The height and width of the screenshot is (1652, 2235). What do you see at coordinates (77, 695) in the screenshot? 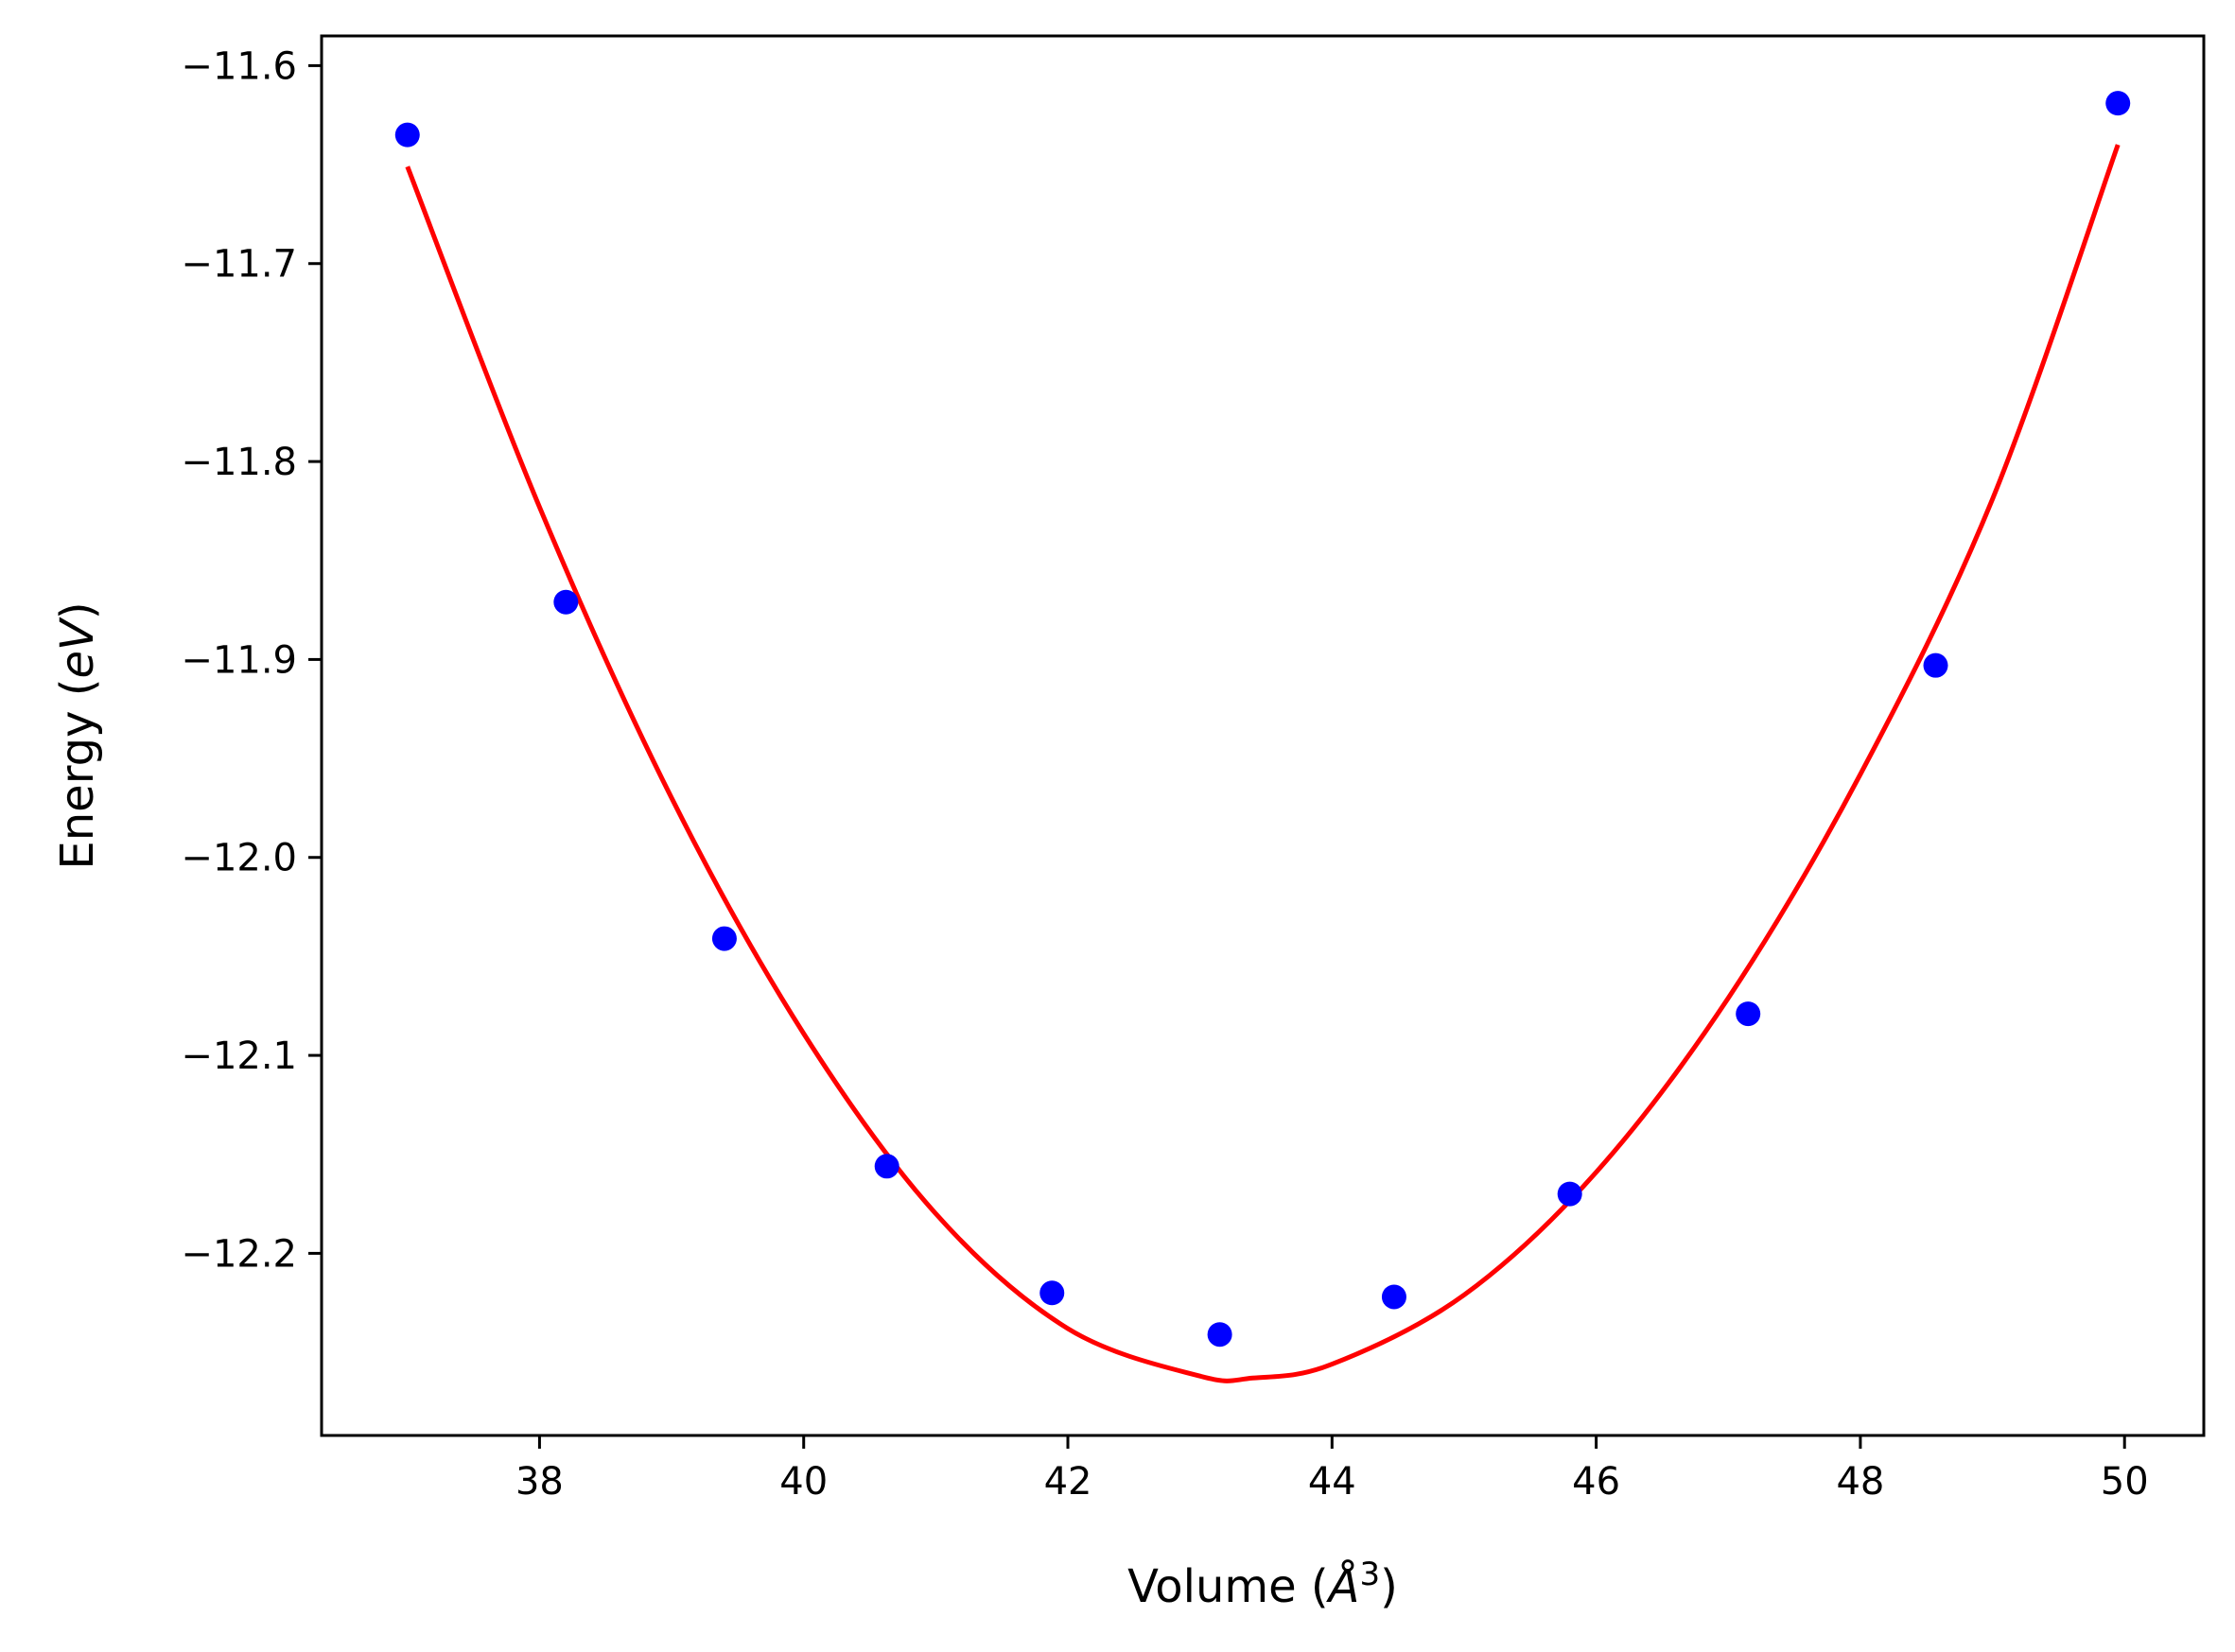
I see `y-axis-unit-open: (` at bounding box center [77, 695].